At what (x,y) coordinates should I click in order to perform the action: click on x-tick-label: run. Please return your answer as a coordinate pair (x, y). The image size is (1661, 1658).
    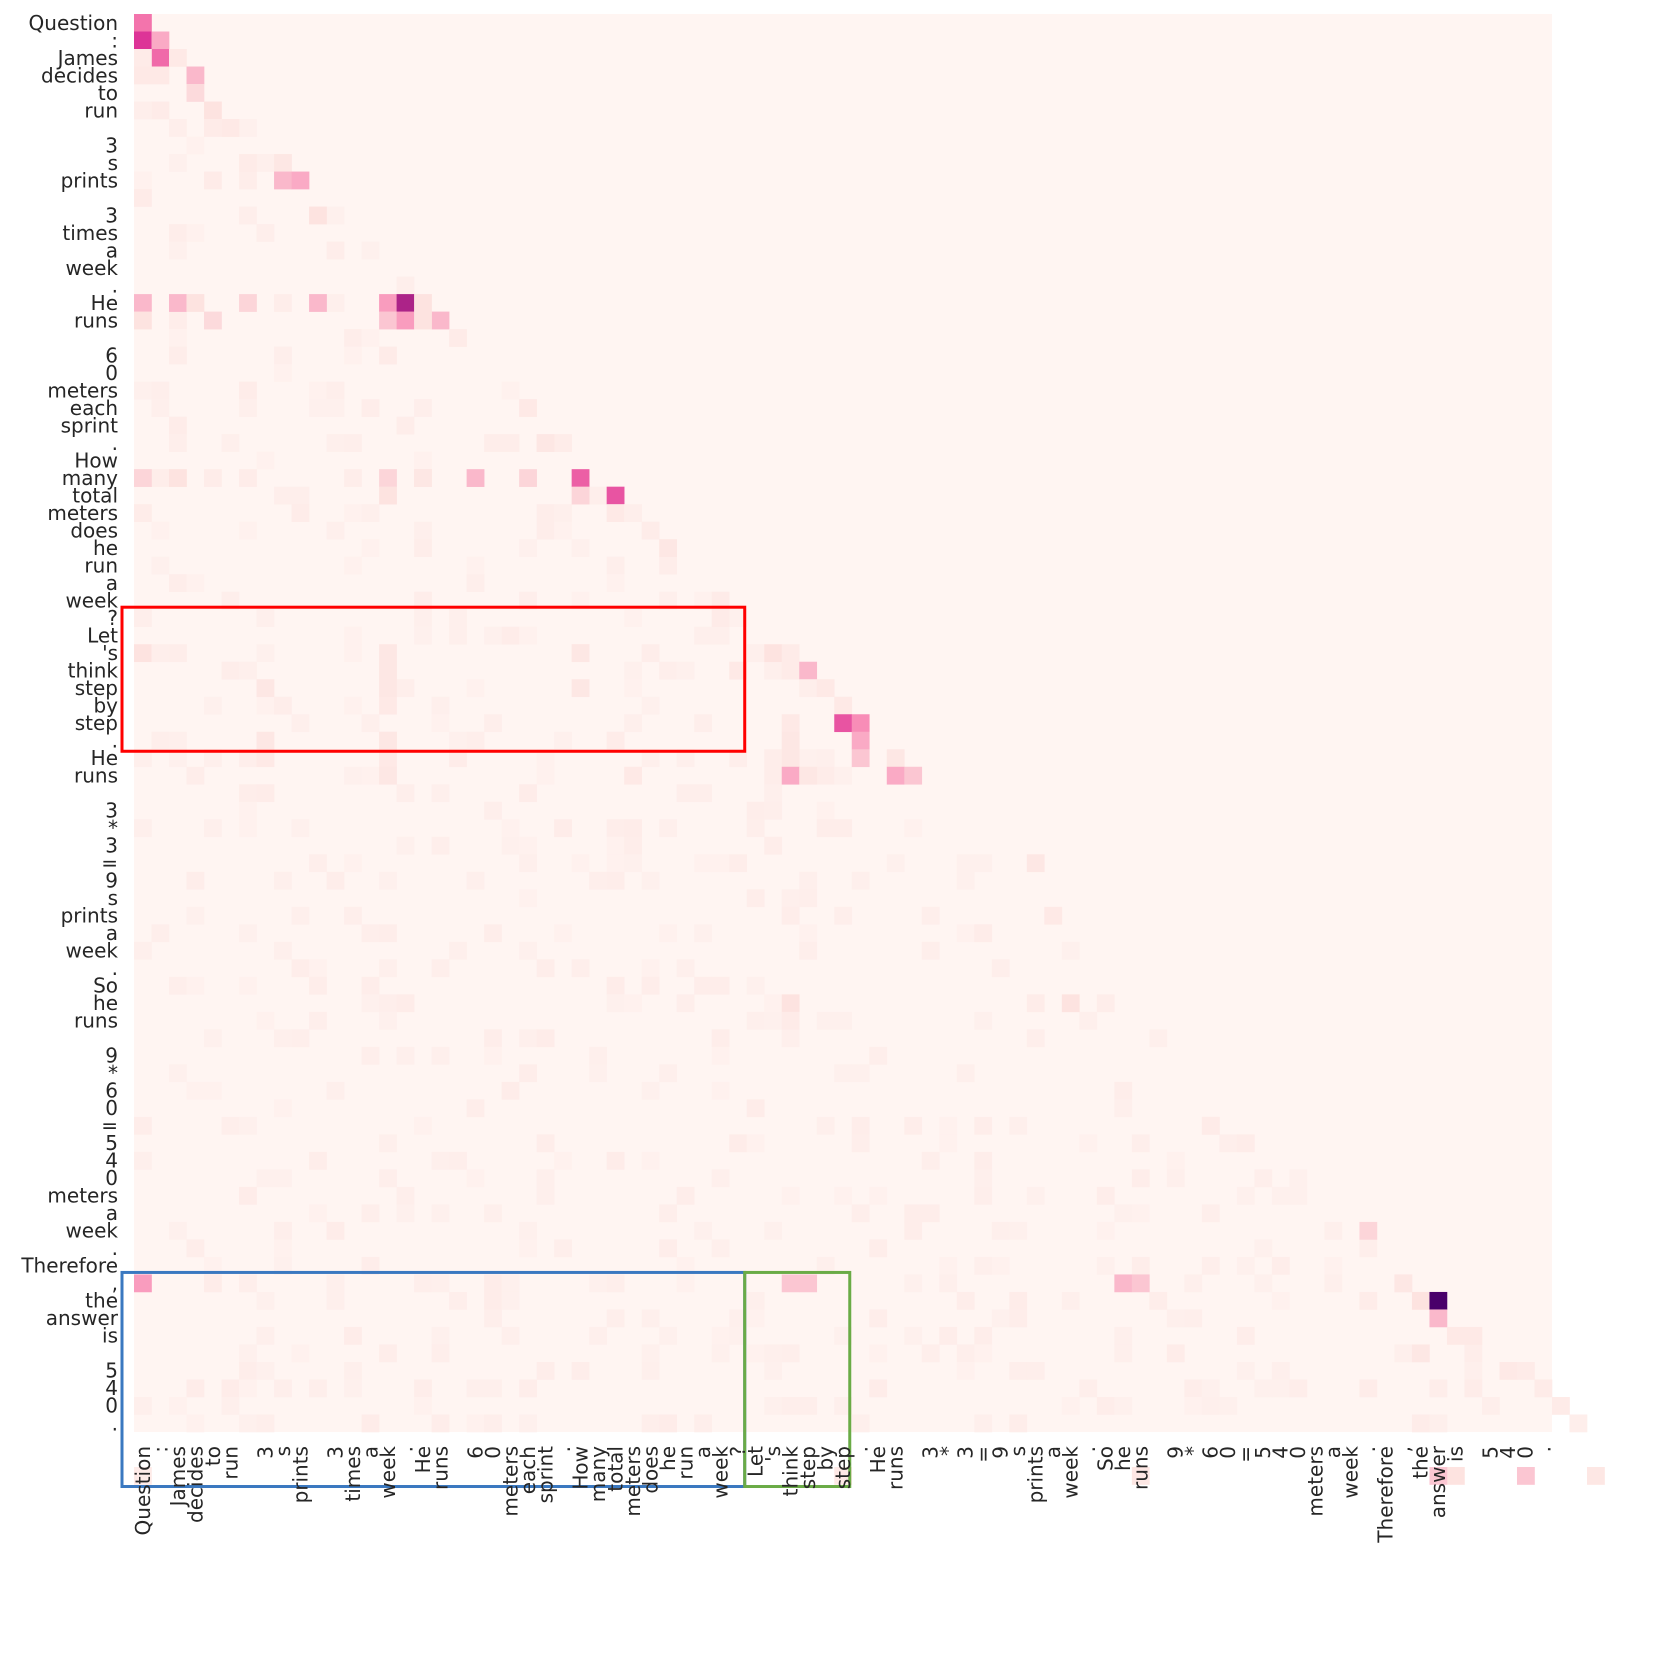
    Looking at the image, I should click on (230, 1463).